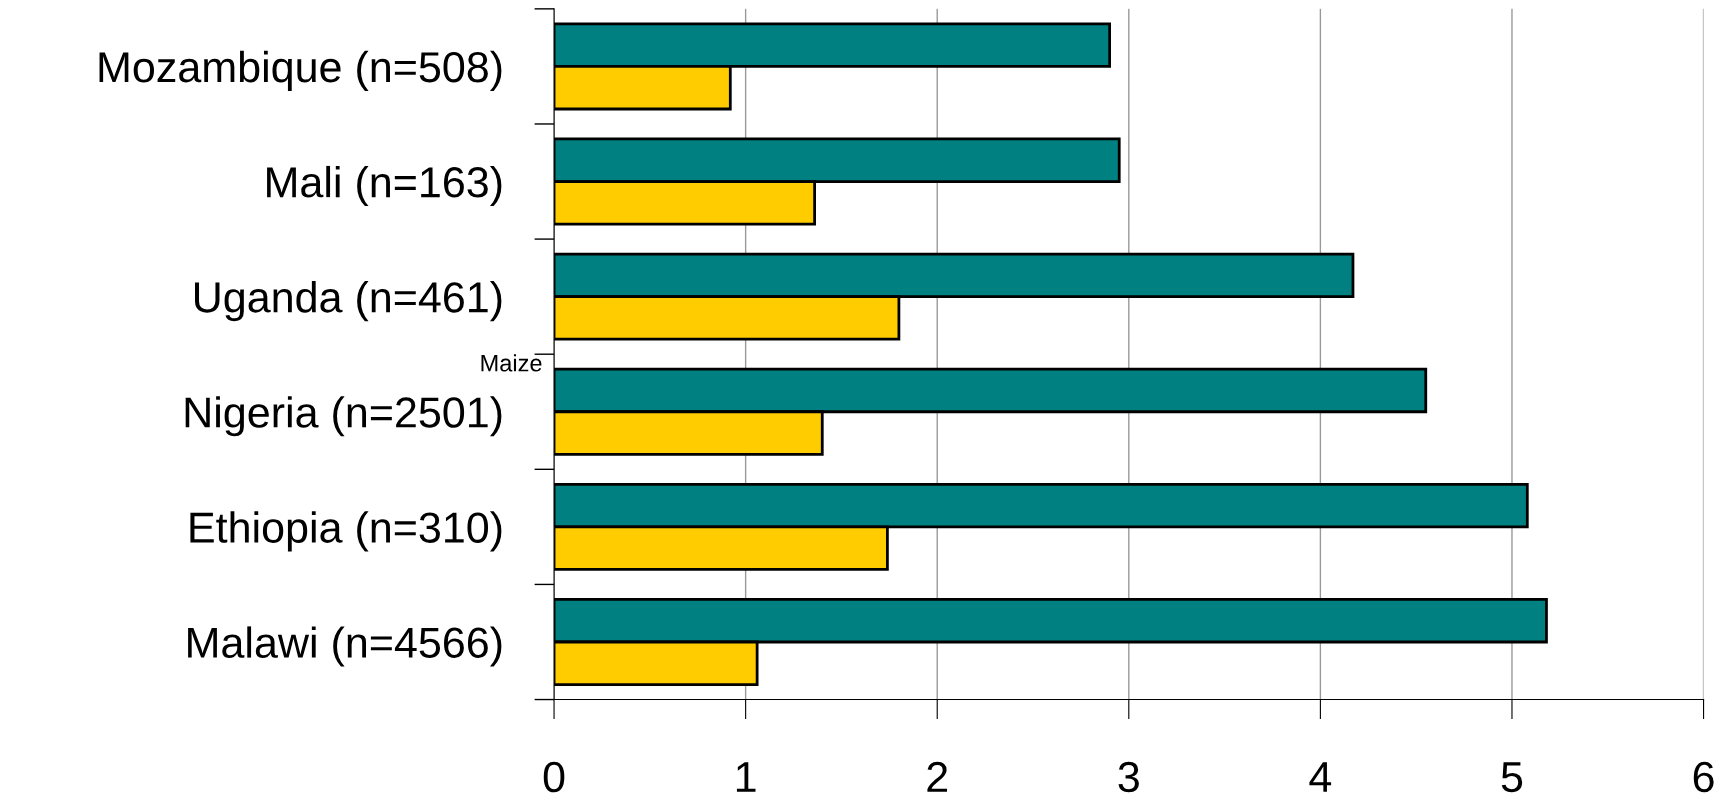 The width and height of the screenshot is (1726, 805). I want to click on y-tick-label: Malawi (n=4566), so click(345, 646).